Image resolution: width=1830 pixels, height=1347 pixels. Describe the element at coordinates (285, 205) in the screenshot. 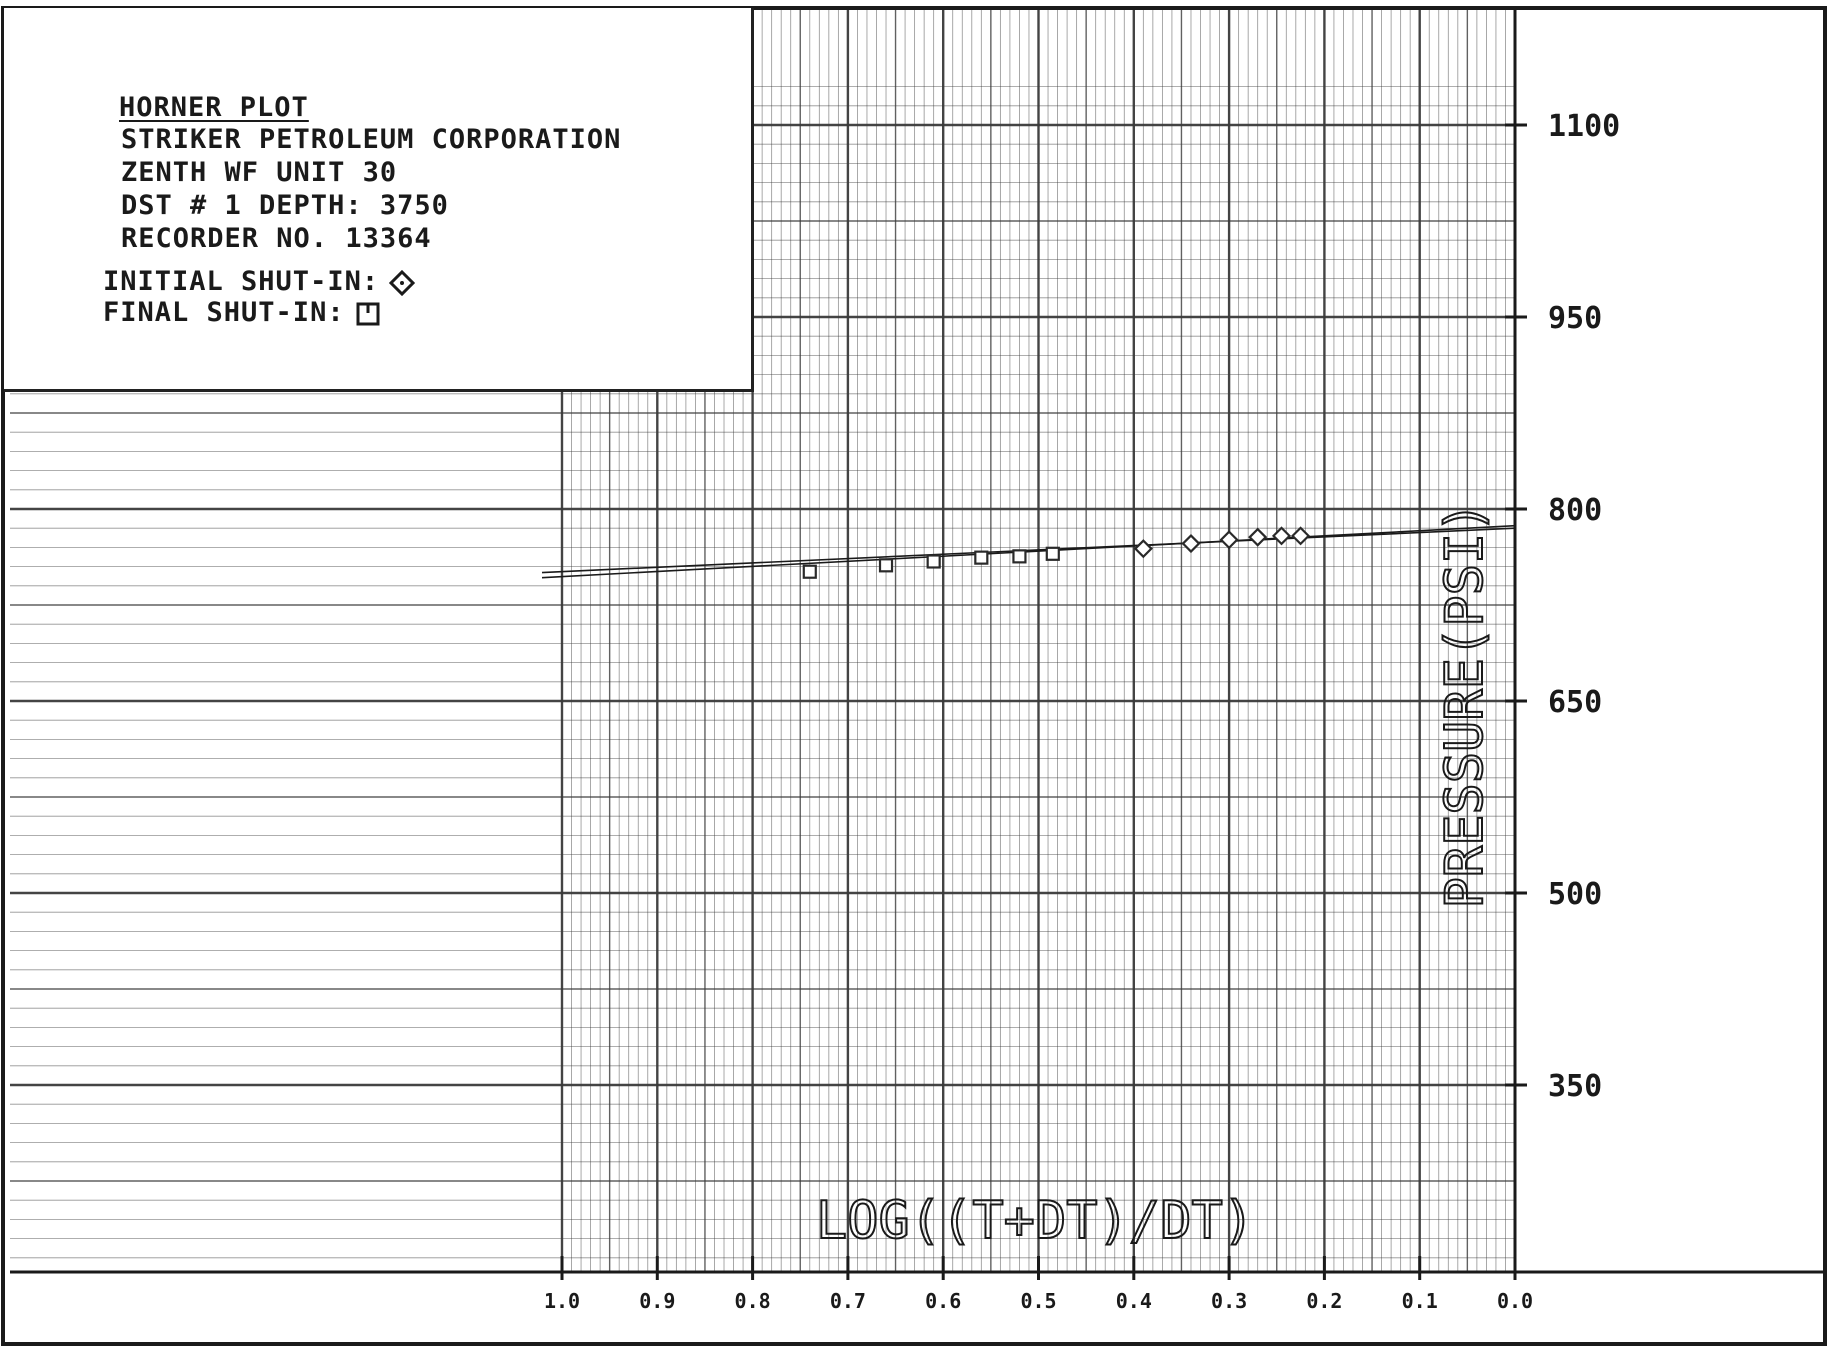

I see `dst-depth: DST # 1 DEPTH: 3750` at that location.